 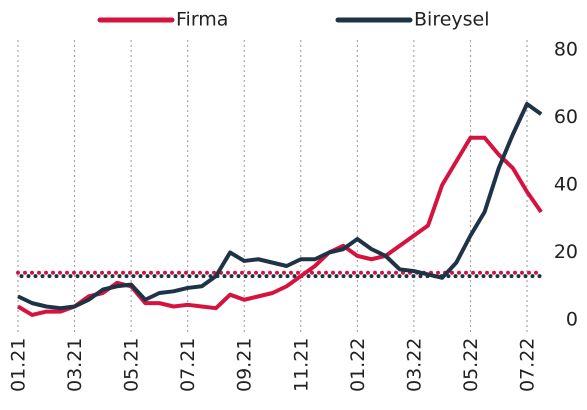 I want to click on x-tick-label: 03.22, so click(x=414, y=365).